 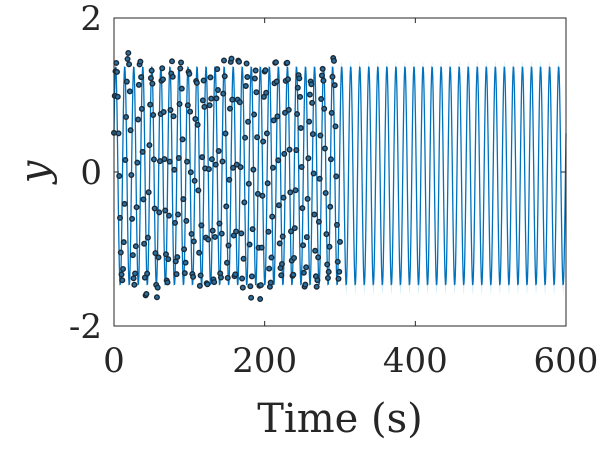 What do you see at coordinates (415, 361) in the screenshot?
I see `x-tick-label-400: 400` at bounding box center [415, 361].